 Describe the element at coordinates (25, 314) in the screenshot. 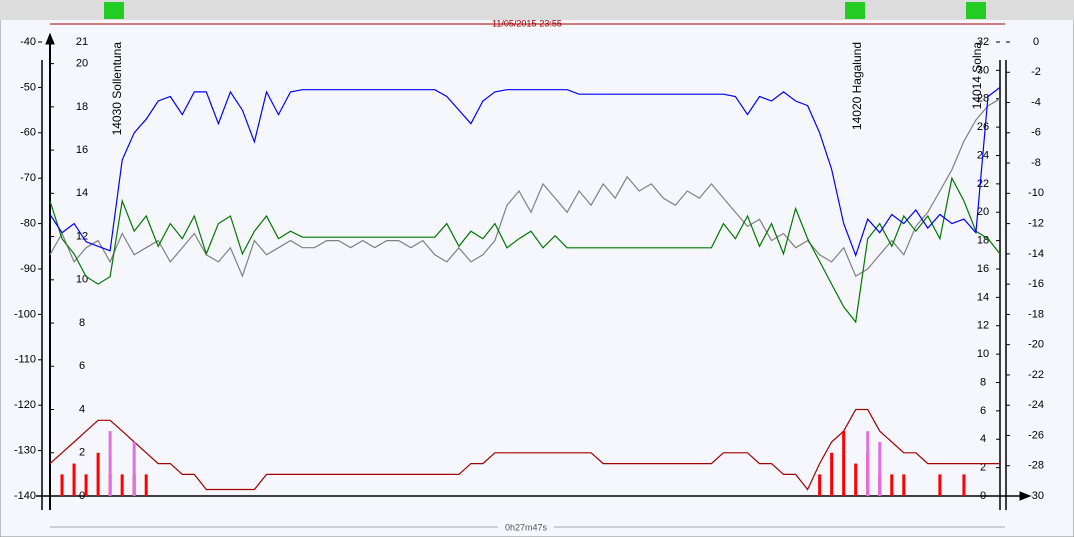

I see `y-tick-label: -100` at that location.